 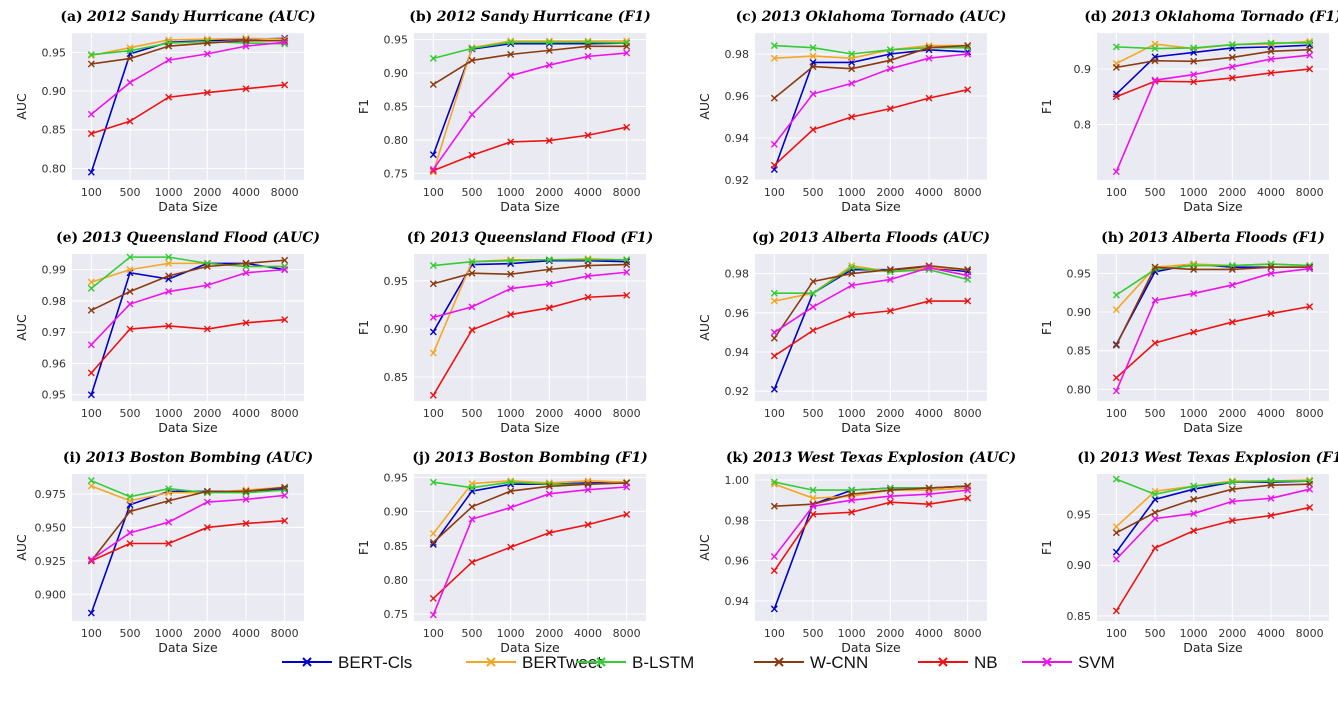 I want to click on y-tick-label: 0.98, so click(x=737, y=274).